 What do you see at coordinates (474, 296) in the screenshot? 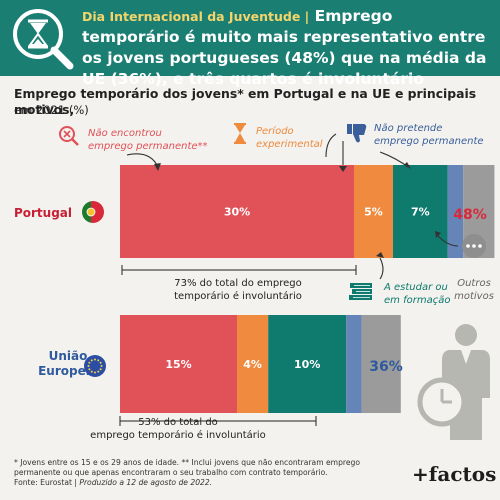
I see `note-others-line2: motivos` at bounding box center [474, 296].